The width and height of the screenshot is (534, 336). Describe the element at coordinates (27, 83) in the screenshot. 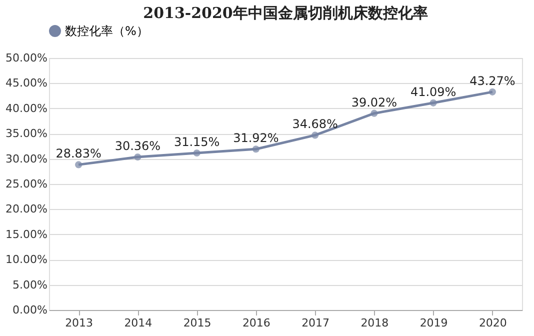

I see `y-tick-label: 45.00%` at that location.